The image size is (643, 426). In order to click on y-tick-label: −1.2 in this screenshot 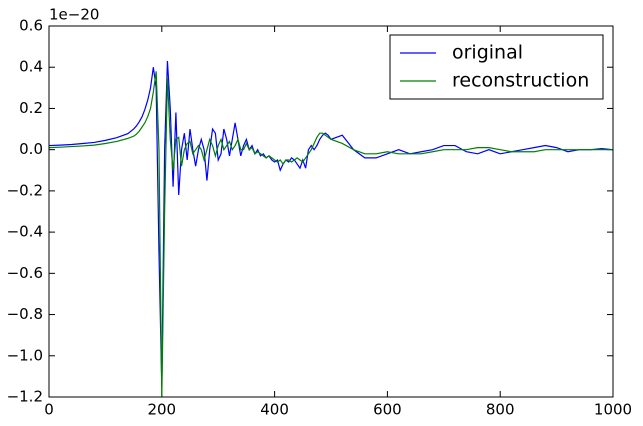, I will do `click(25, 397)`.